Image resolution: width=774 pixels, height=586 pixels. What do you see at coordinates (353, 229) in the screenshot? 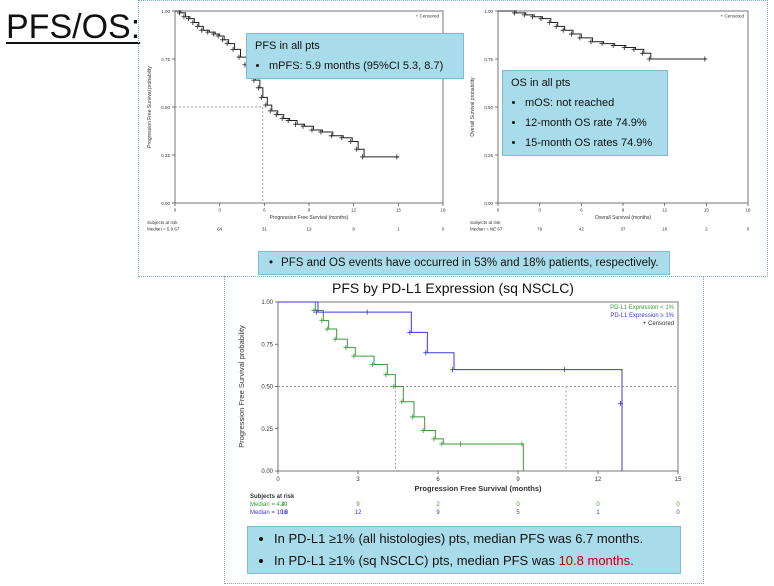
I see `risk-table-value: 8` at bounding box center [353, 229].